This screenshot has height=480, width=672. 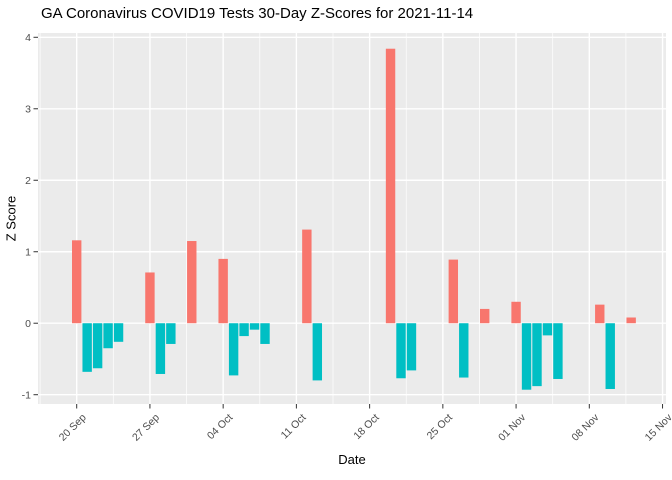 What do you see at coordinates (352, 459) in the screenshot?
I see `x-axis-title: Date` at bounding box center [352, 459].